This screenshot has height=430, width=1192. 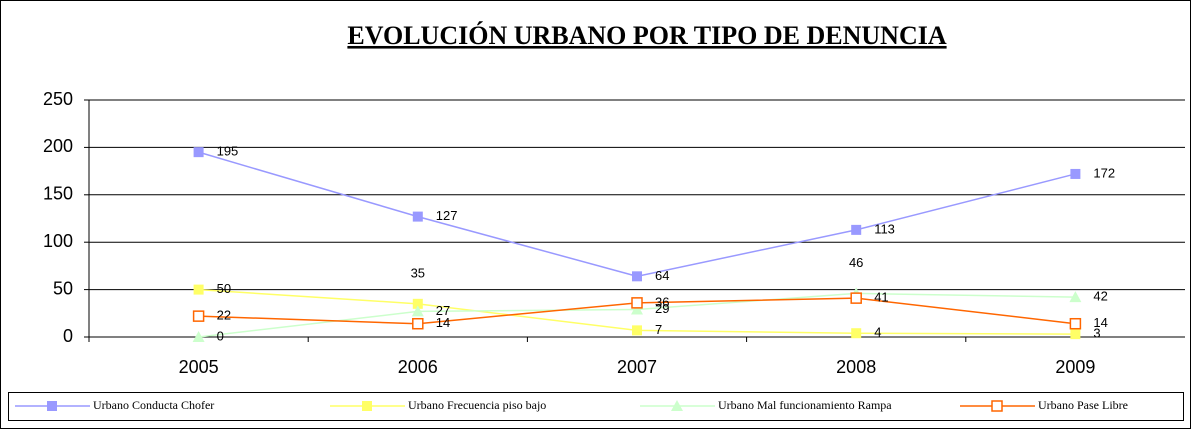 What do you see at coordinates (447, 215) in the screenshot?
I see `data-label: 127` at bounding box center [447, 215].